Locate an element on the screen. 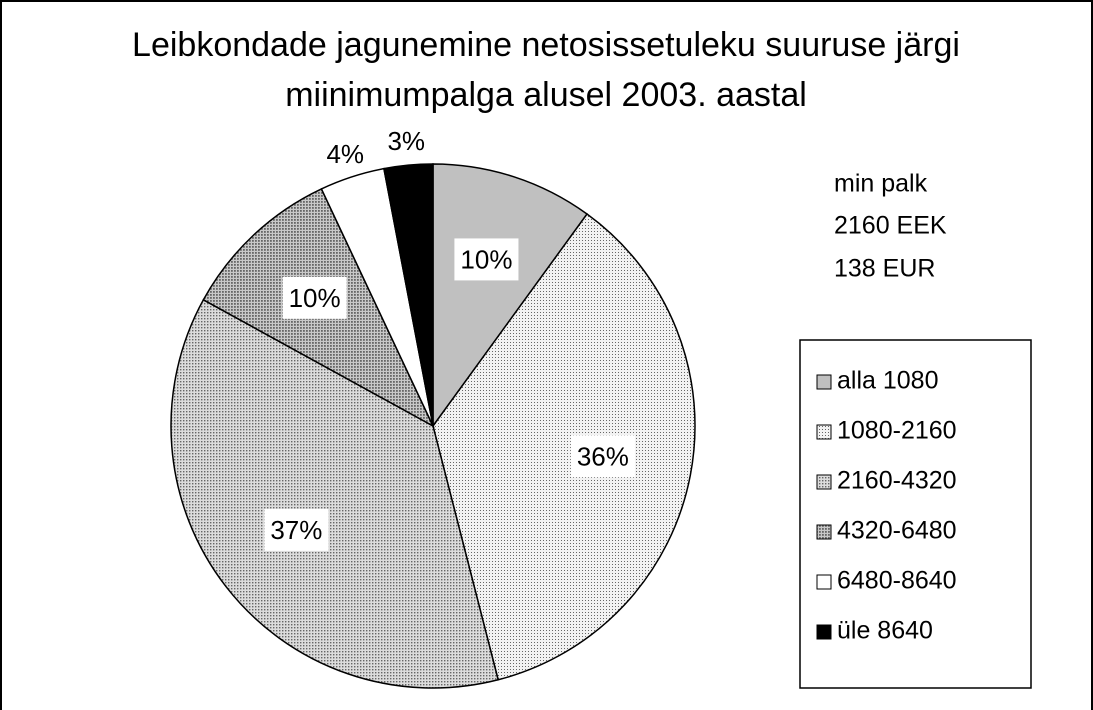 This screenshot has height=710, width=1093. legend-label: 4320-6480 is located at coordinates (897, 531).